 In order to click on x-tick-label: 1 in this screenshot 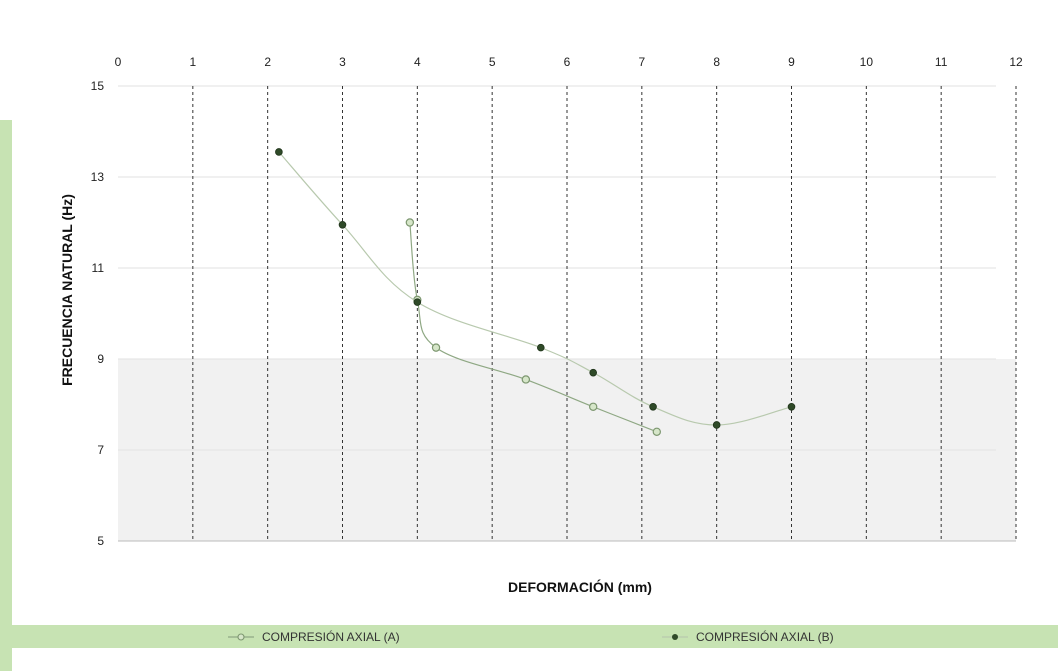, I will do `click(192, 62)`.